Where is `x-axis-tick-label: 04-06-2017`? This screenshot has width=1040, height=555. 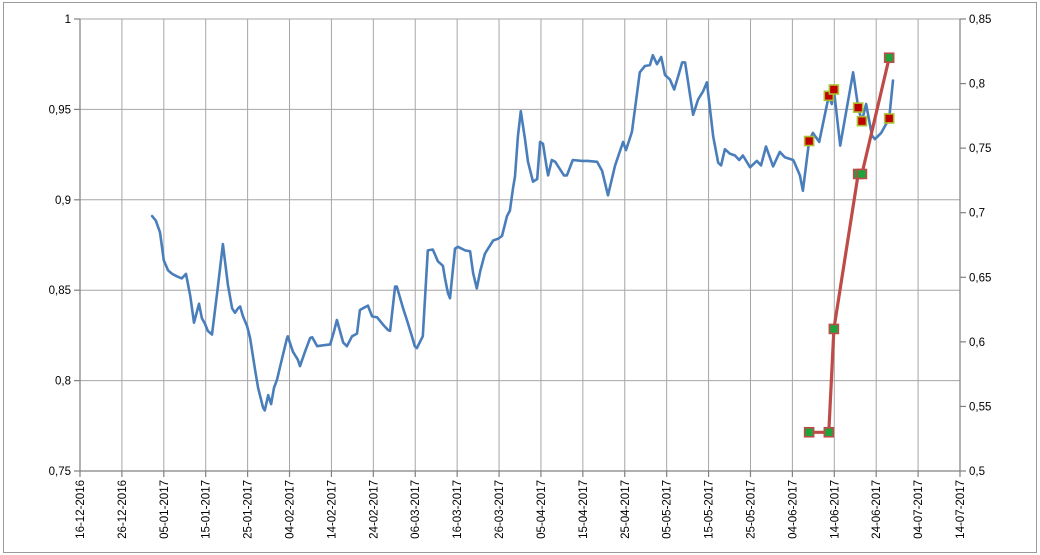
x-axis-tick-label: 04-06-2017 is located at coordinates (793, 509).